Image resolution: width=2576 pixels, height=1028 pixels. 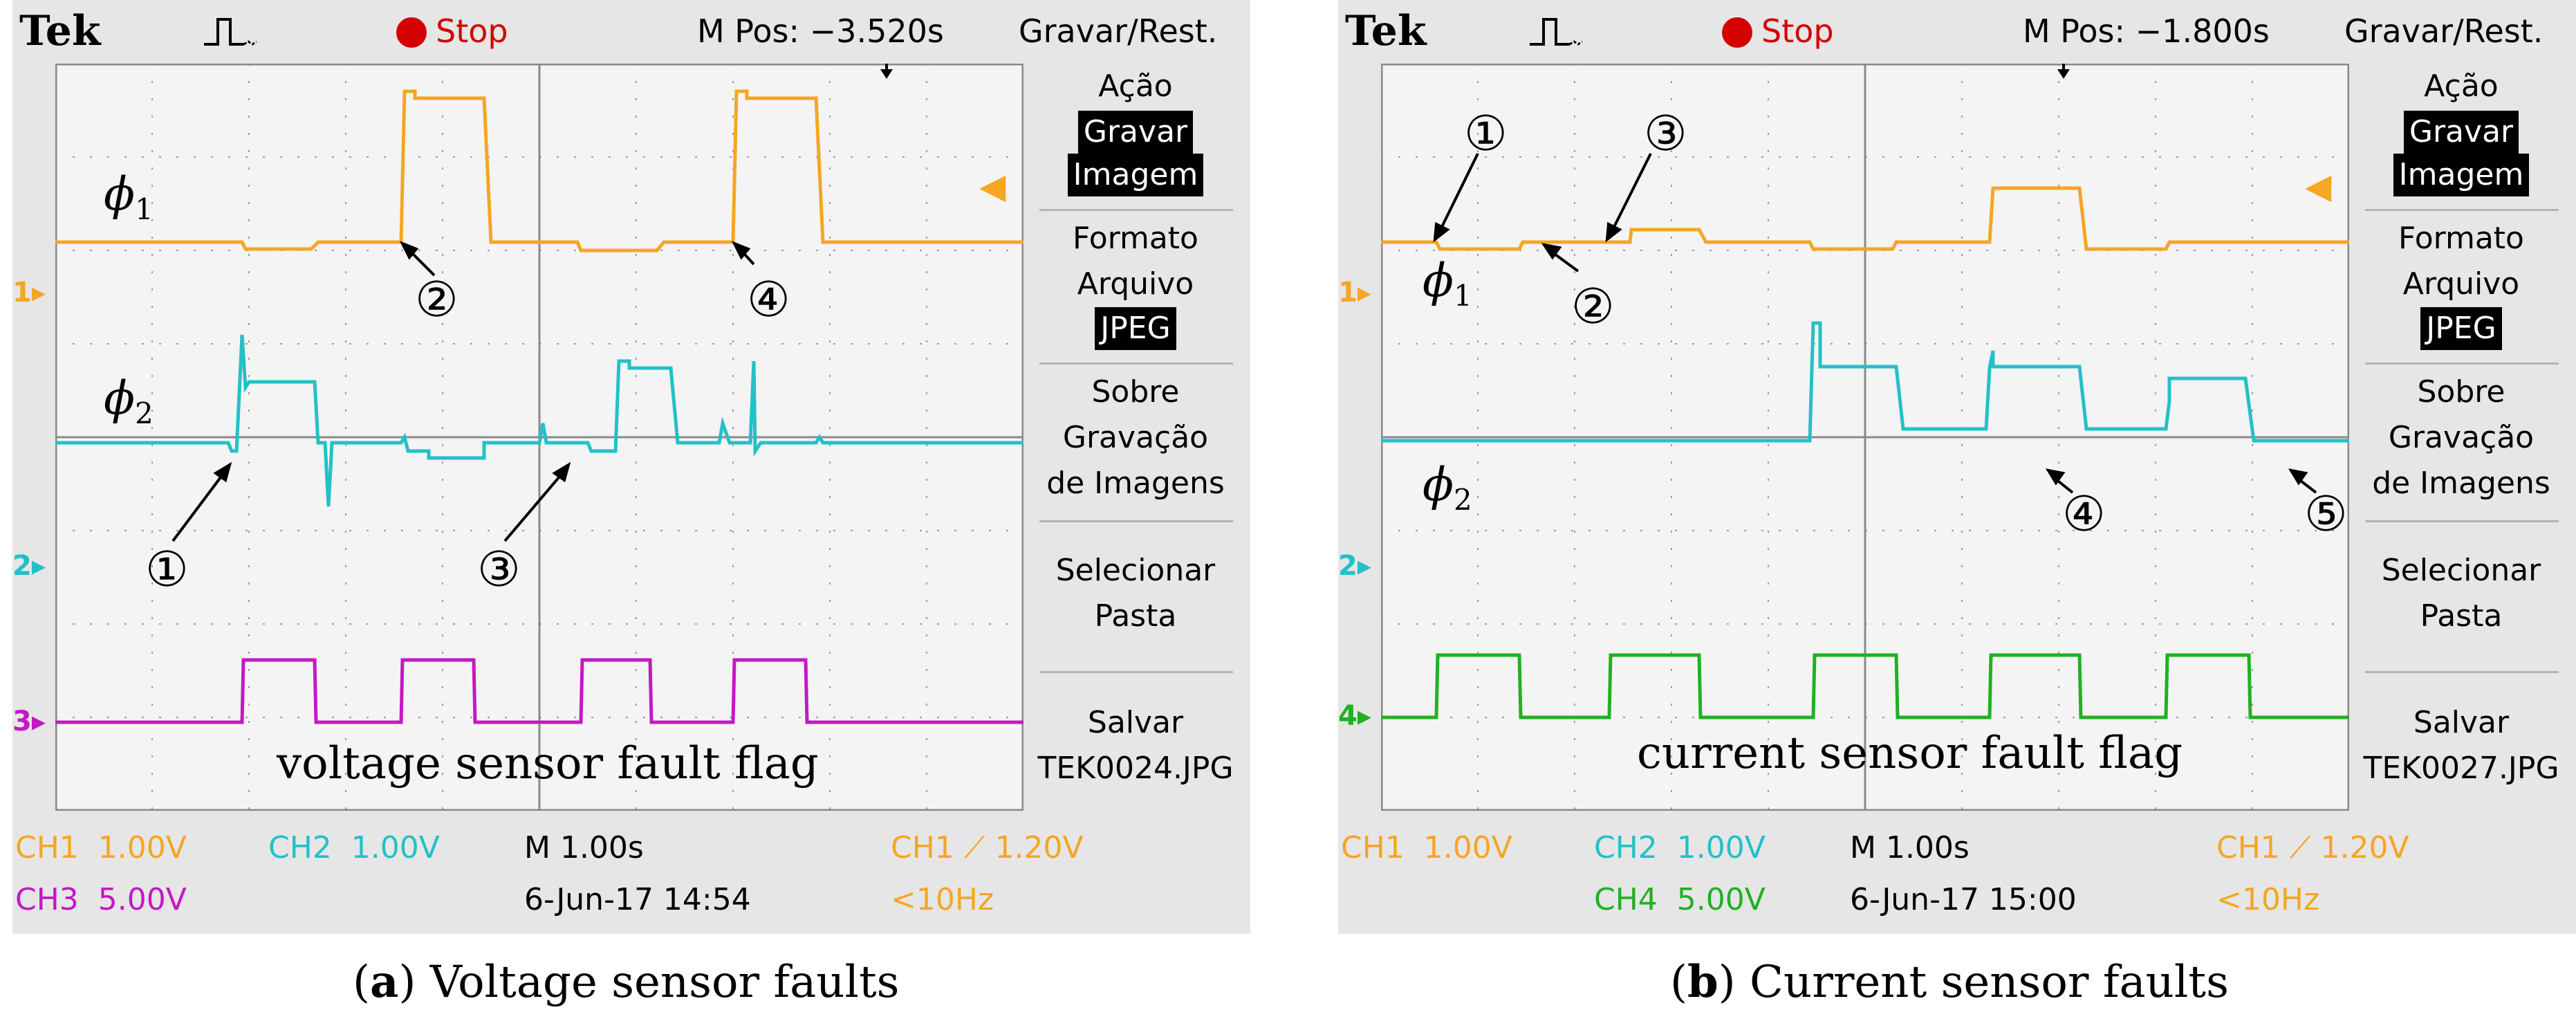 I want to click on caption-a: (a) Voltage sensor faults, so click(x=626, y=982).